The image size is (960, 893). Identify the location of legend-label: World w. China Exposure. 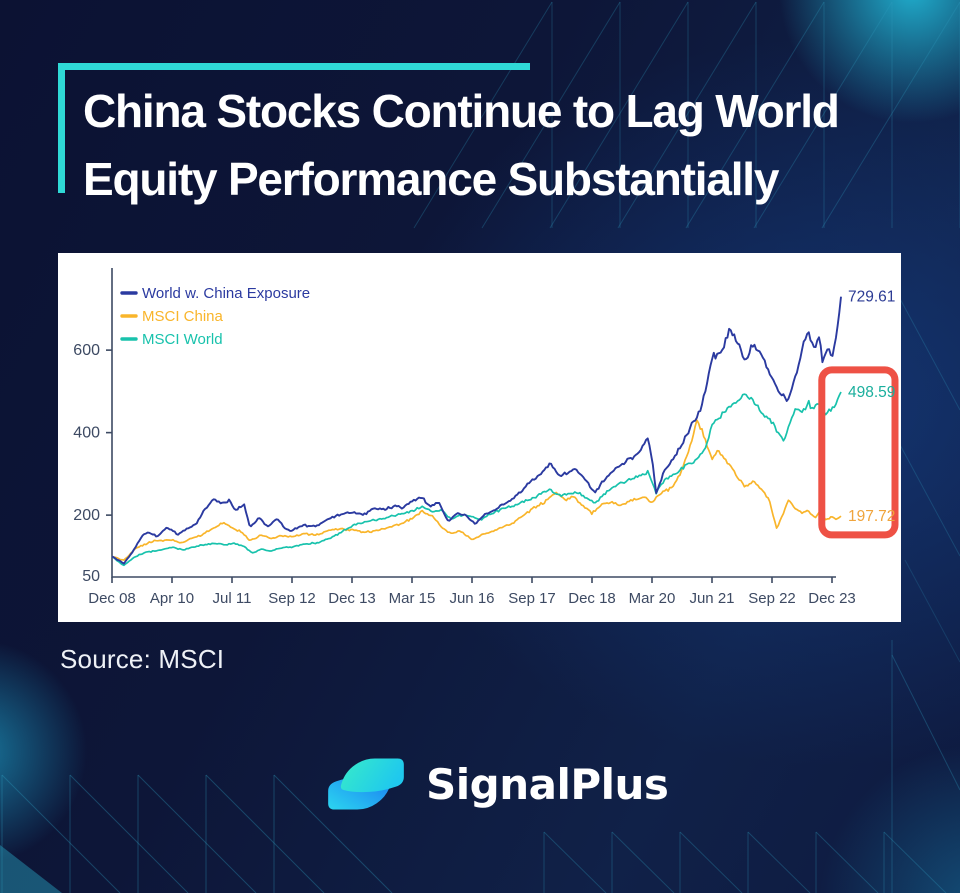
(226, 293).